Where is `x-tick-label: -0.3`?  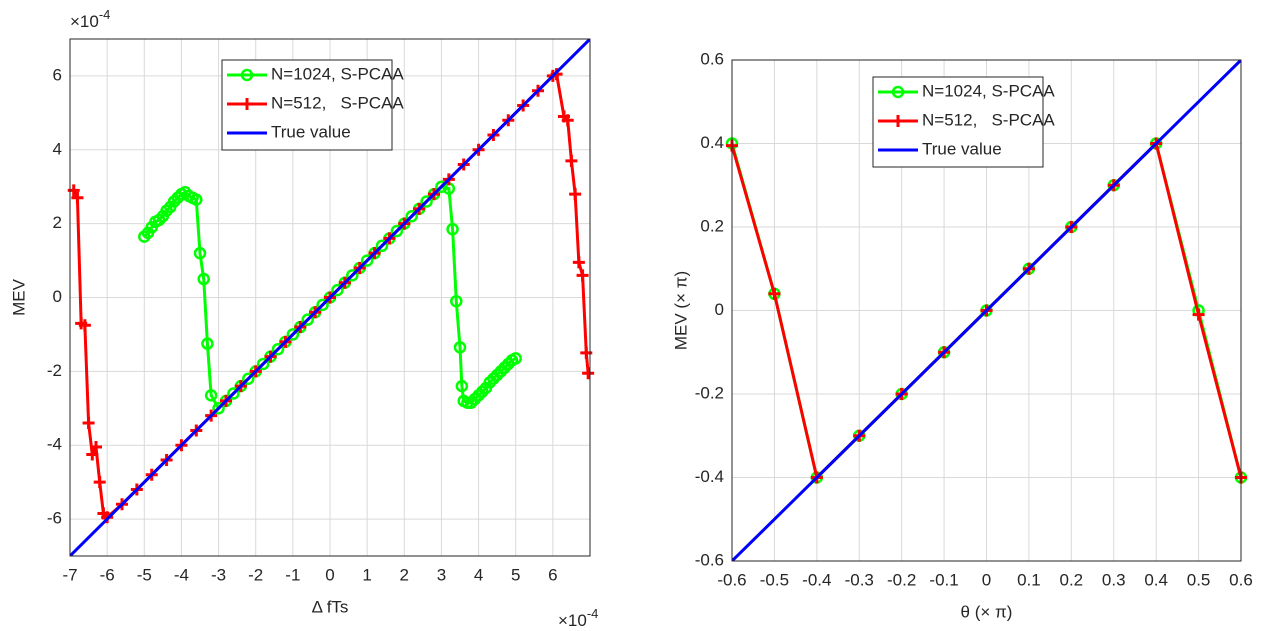
x-tick-label: -0.3 is located at coordinates (859, 579).